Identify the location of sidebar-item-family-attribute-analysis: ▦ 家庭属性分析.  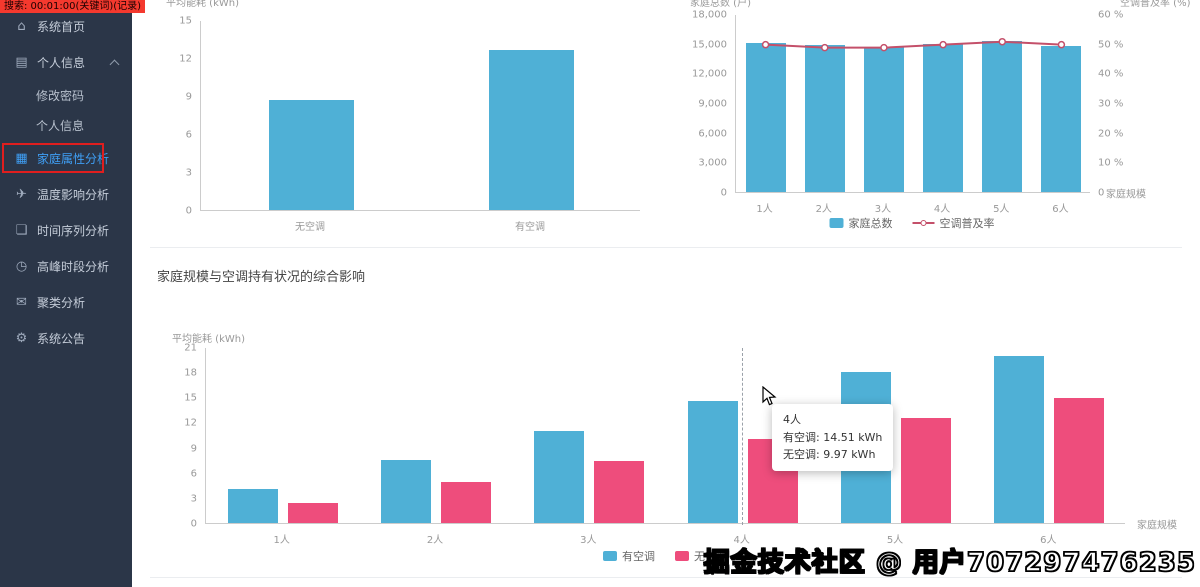
(66, 158).